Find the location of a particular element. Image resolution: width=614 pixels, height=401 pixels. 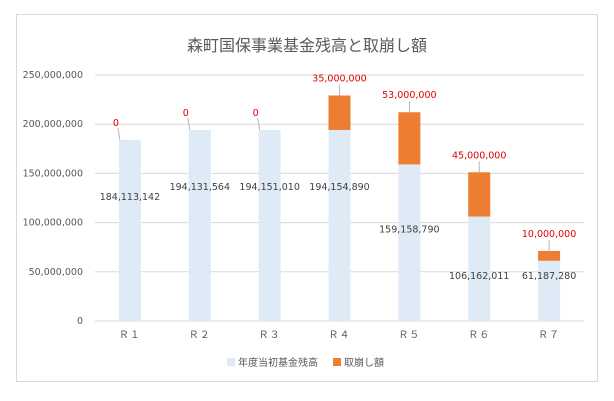

x-tick-label-6: Ｒ７ is located at coordinates (549, 335).